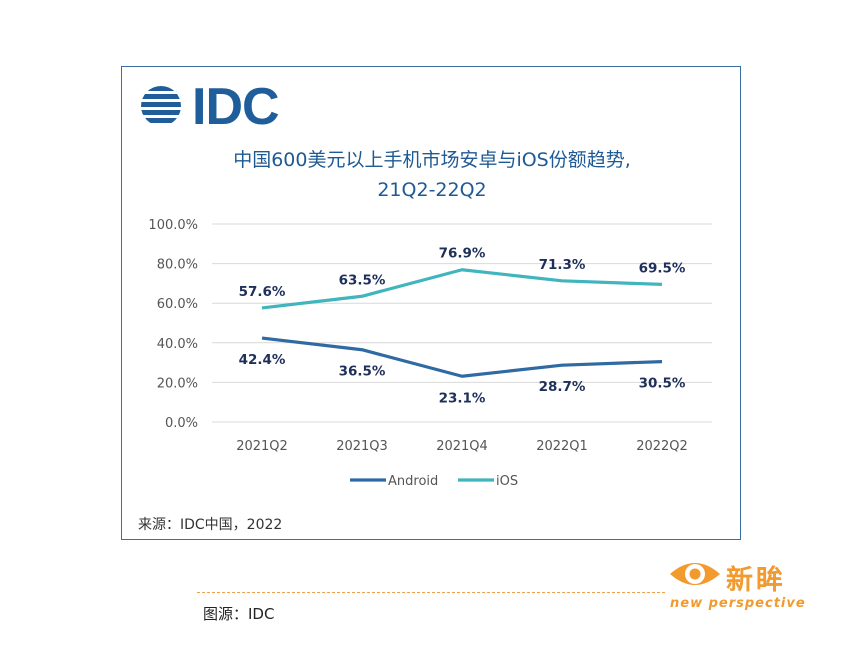  Describe the element at coordinates (562, 265) in the screenshot. I see `data-label-ios: 71.3%` at that location.